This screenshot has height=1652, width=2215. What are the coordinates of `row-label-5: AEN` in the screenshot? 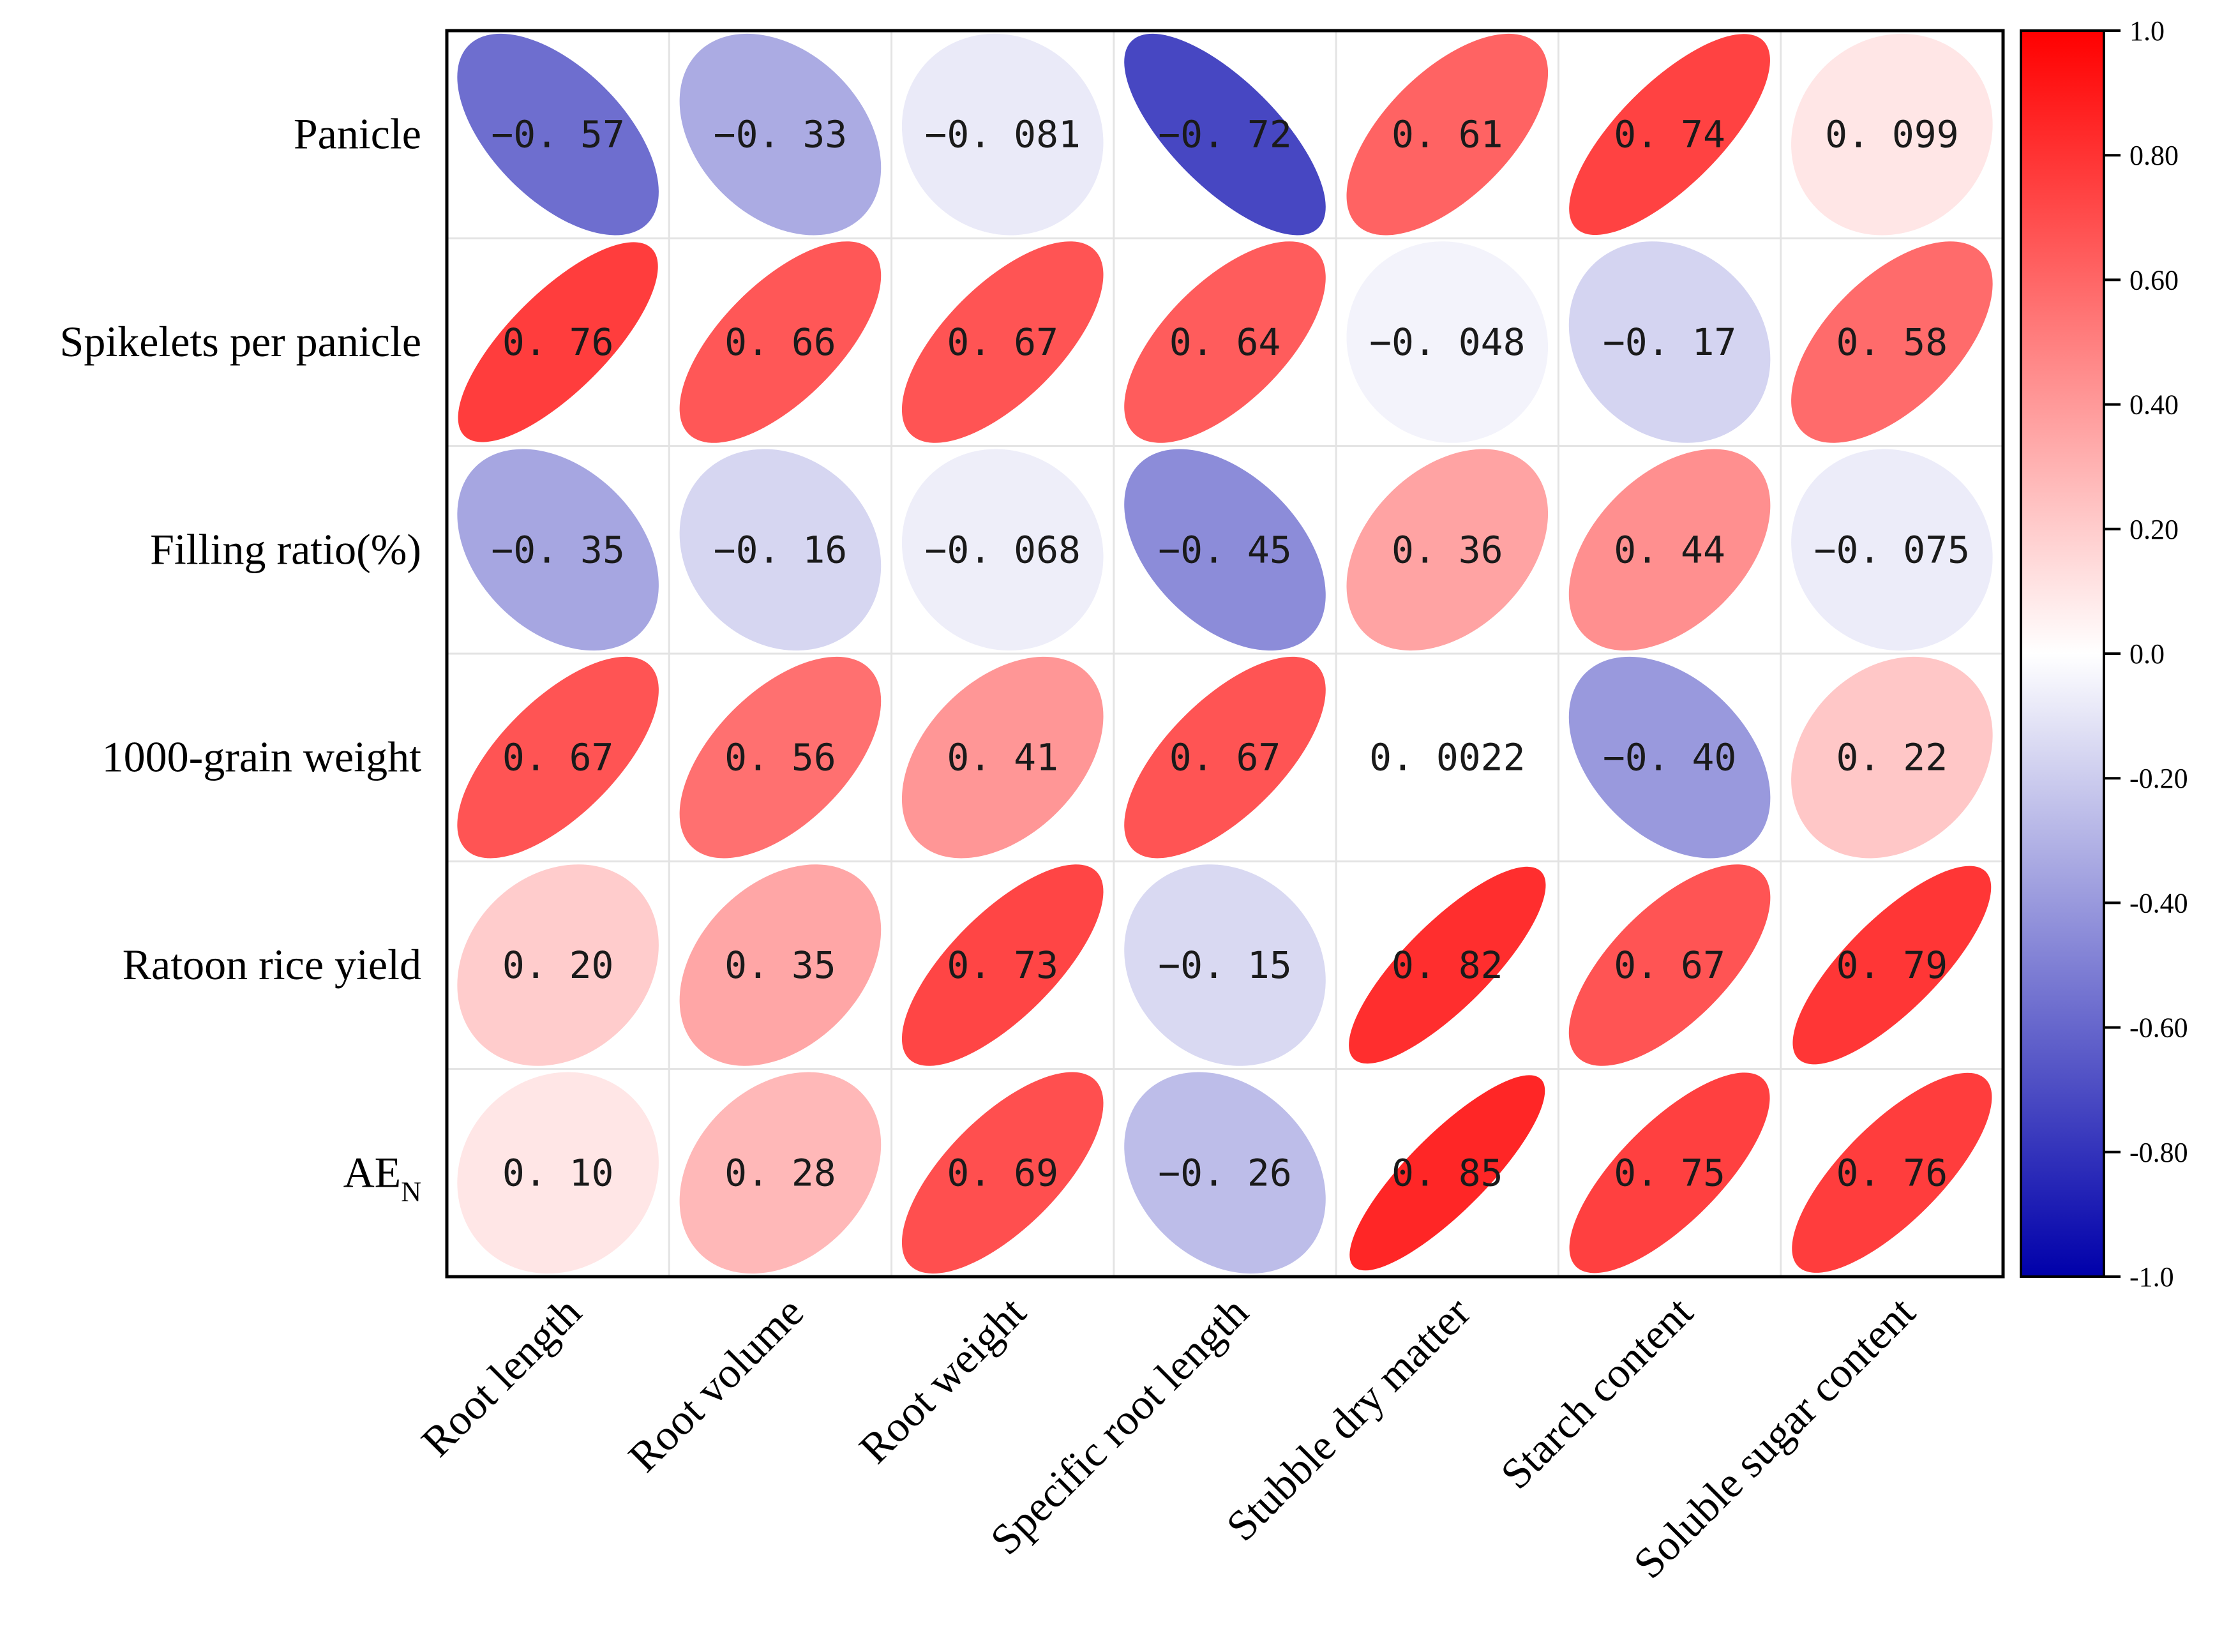 It's located at (382, 1177).